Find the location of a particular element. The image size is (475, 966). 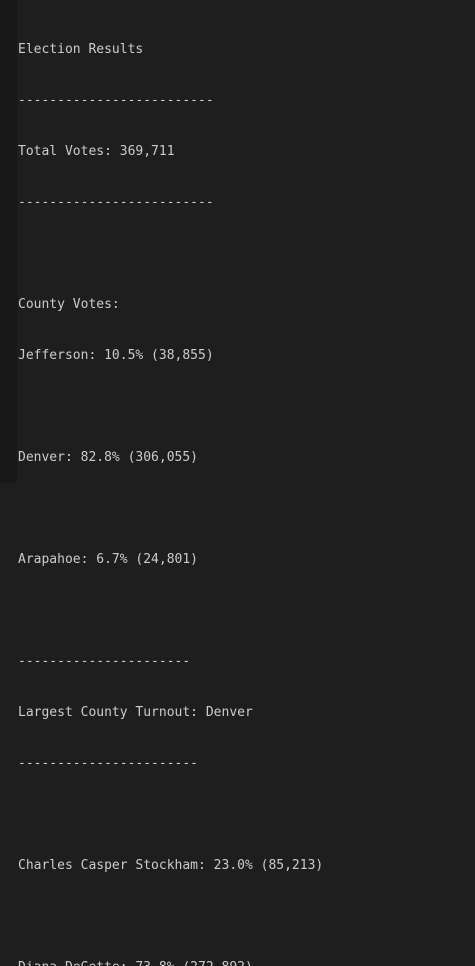

line: Election Results is located at coordinates (81, 49).